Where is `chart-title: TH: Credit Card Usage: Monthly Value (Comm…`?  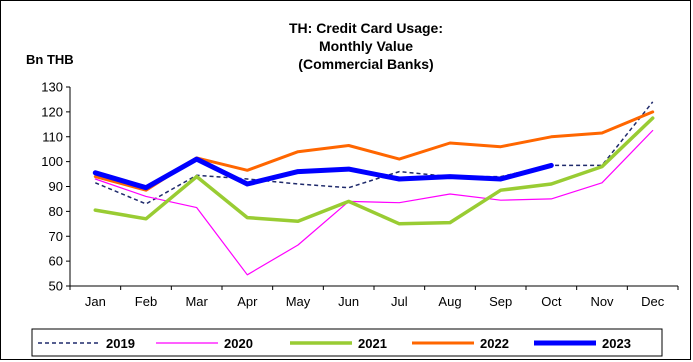 chart-title: TH: Credit Card Usage: Monthly Value (Comm… is located at coordinates (366, 46).